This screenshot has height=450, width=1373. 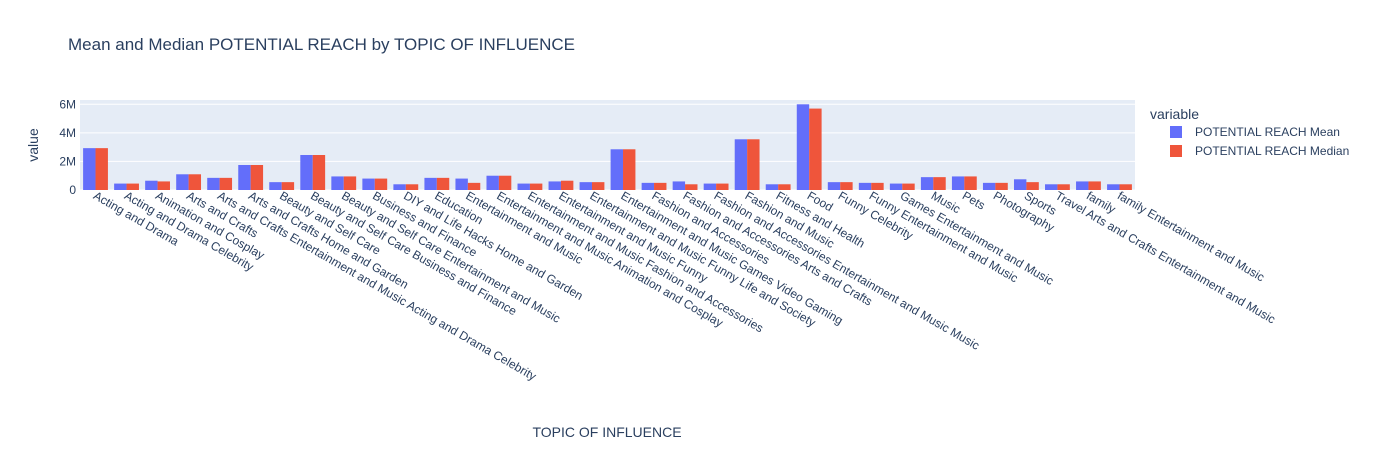 What do you see at coordinates (1267, 132) in the screenshot?
I see `legend-label: POTENTIAL REACH Mean` at bounding box center [1267, 132].